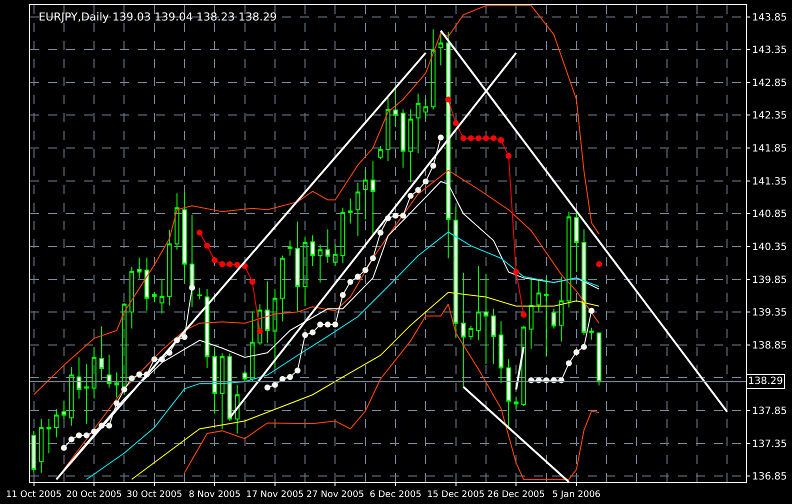  What do you see at coordinates (335, 495) in the screenshot?
I see `x-tick-label: 27 Nov 2005` at bounding box center [335, 495].